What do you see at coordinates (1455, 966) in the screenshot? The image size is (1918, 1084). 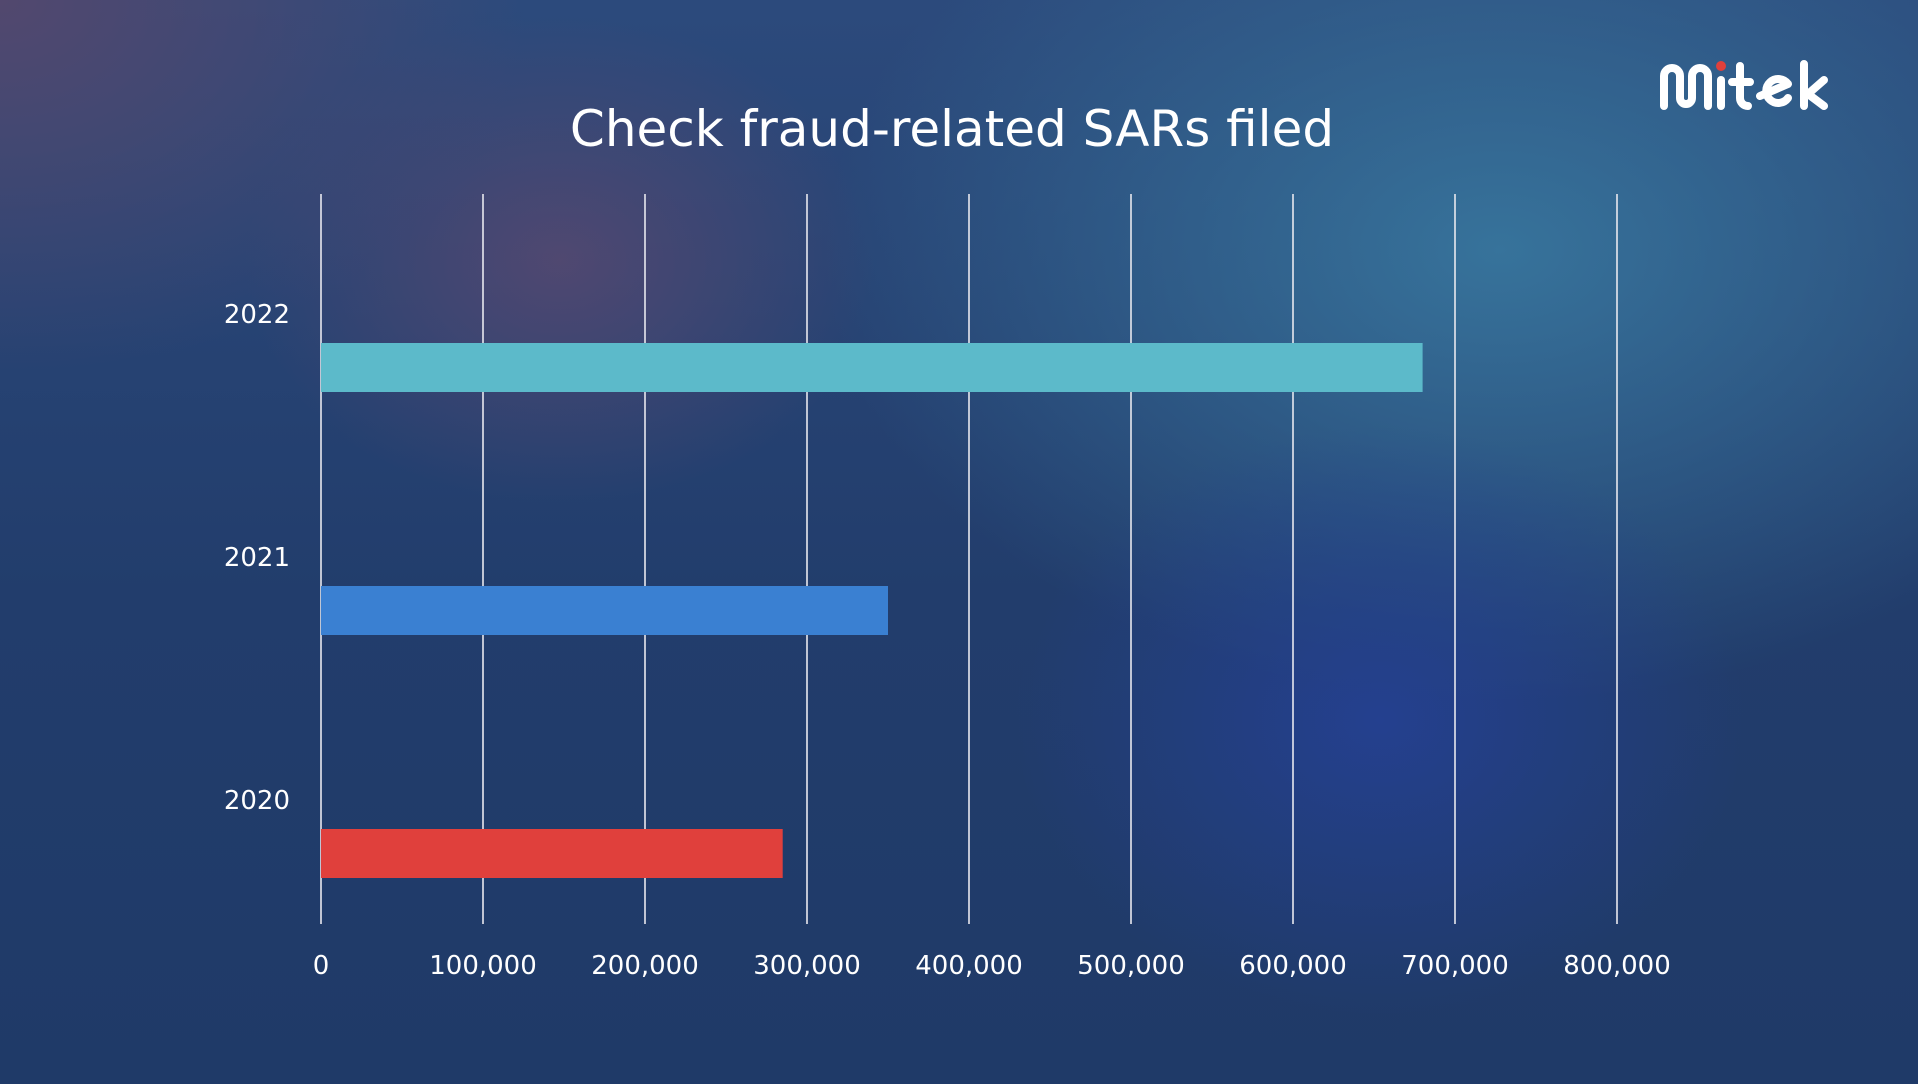 I see `x-tick-label: 700,000` at bounding box center [1455, 966].